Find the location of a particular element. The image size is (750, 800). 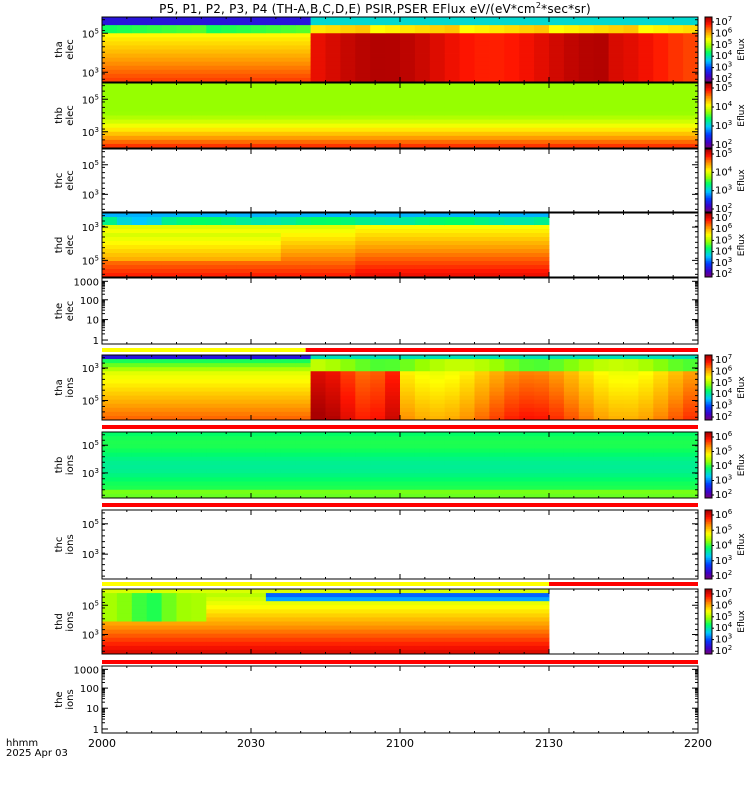

colorbar-tick-label: 106 is located at coordinates (724, 32).